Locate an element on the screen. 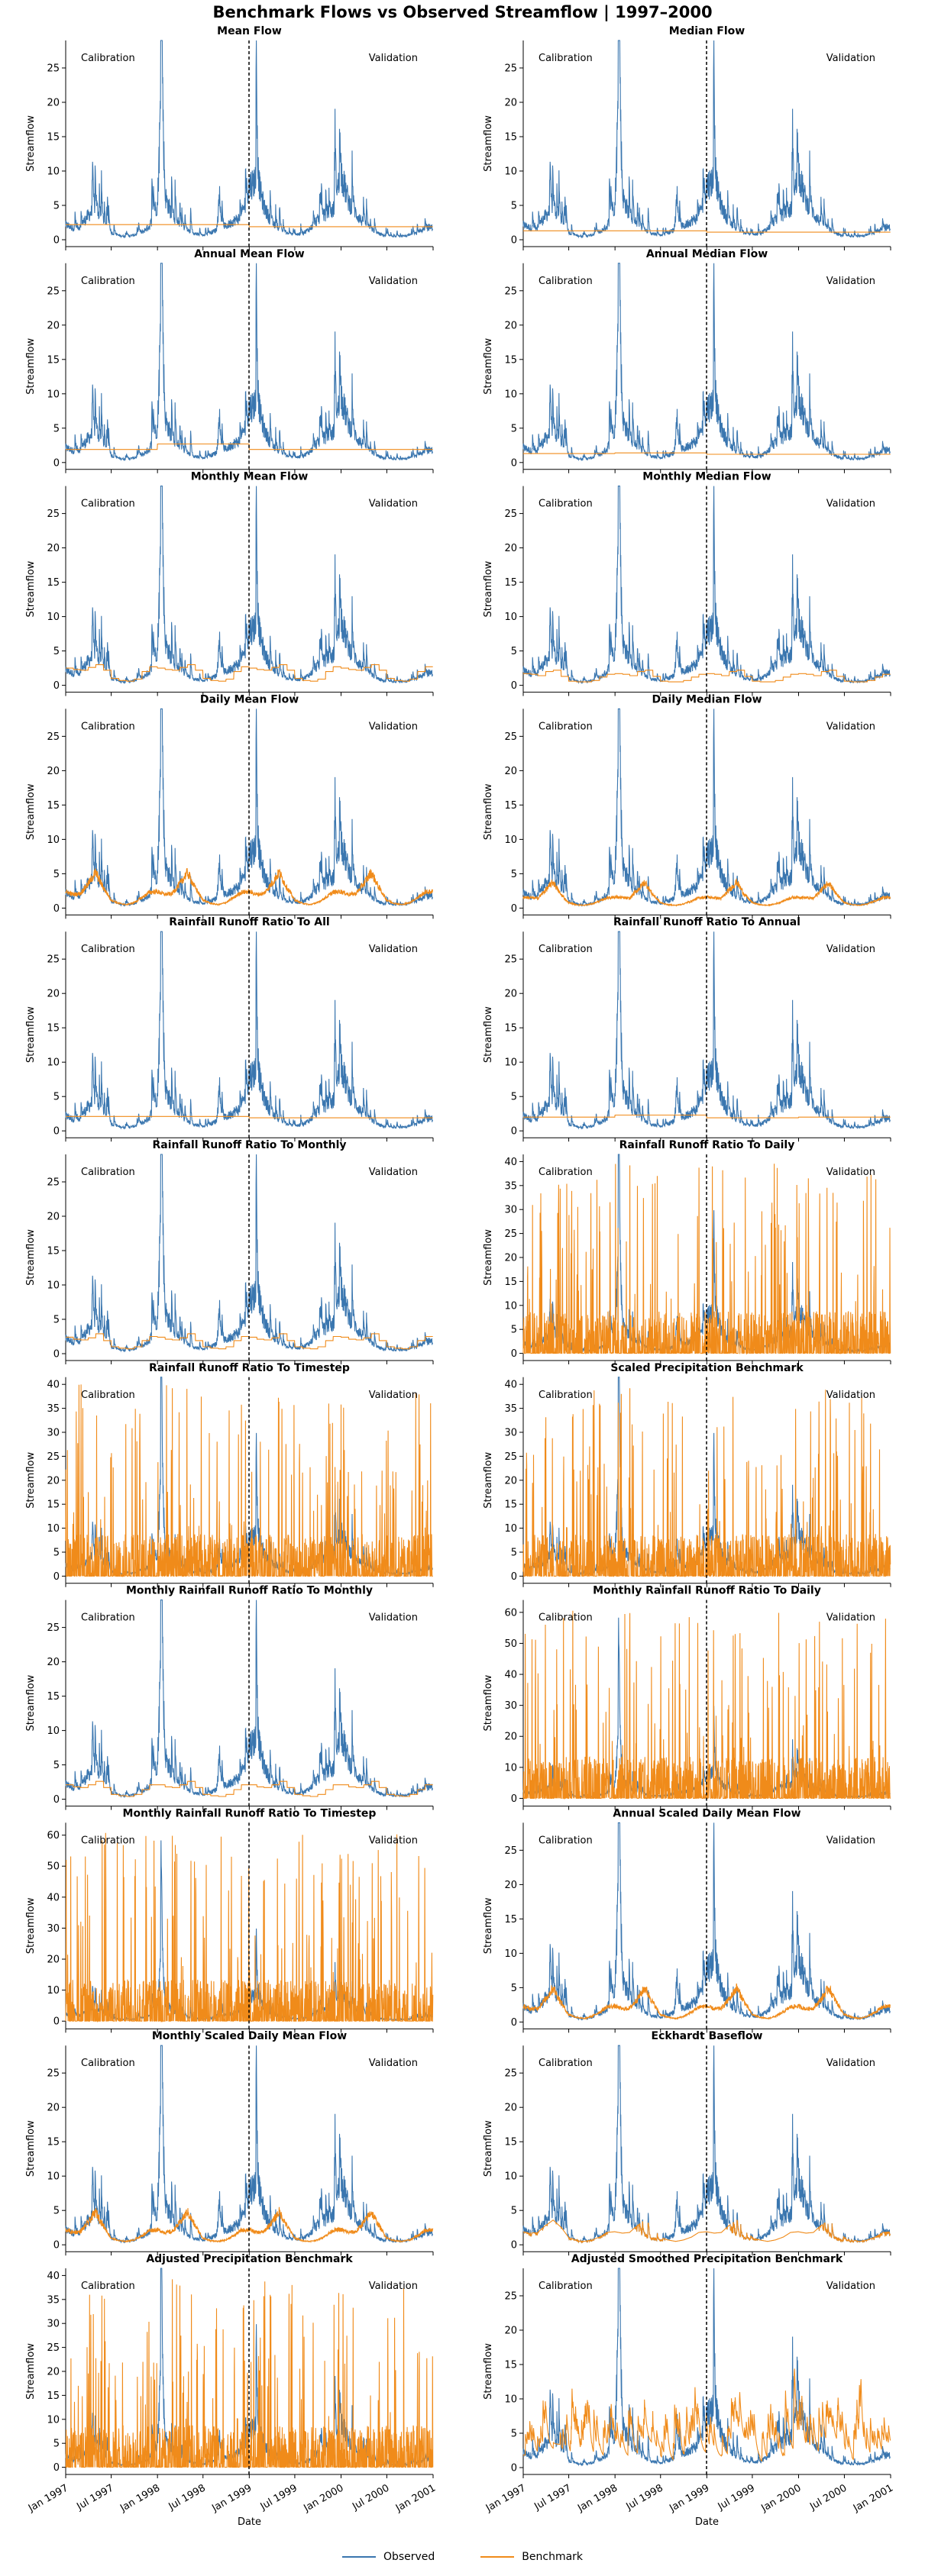 The height and width of the screenshot is (2576, 925). x-axis-label: Date is located at coordinates (707, 2522).